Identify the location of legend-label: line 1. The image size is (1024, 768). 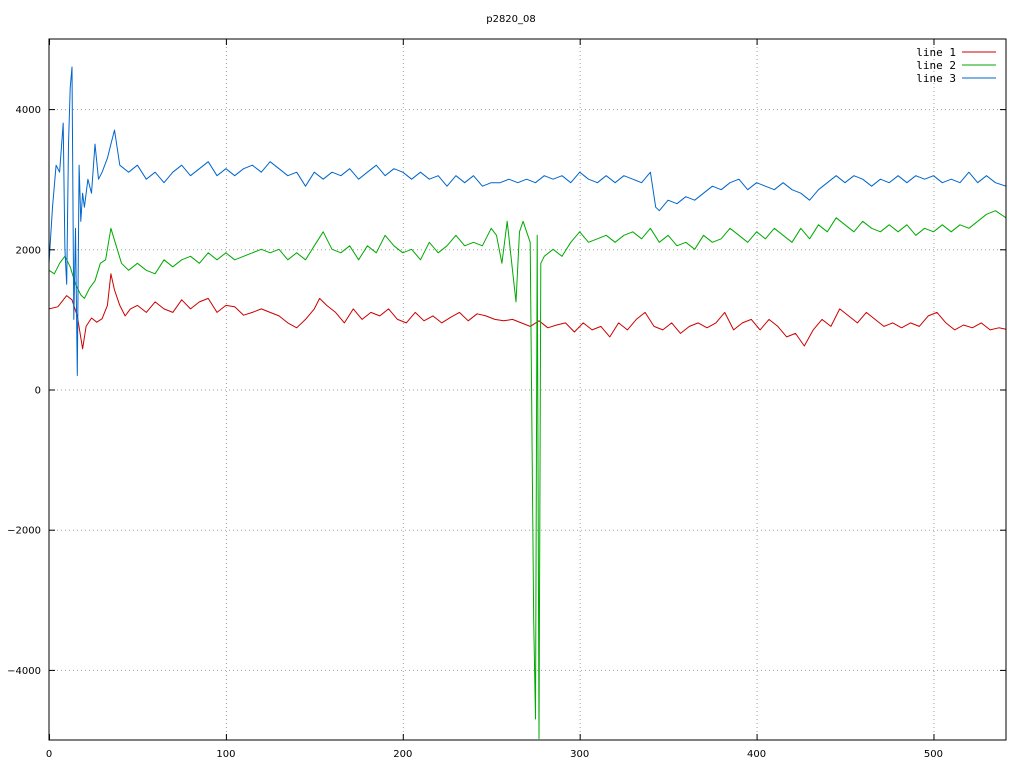
(936, 52).